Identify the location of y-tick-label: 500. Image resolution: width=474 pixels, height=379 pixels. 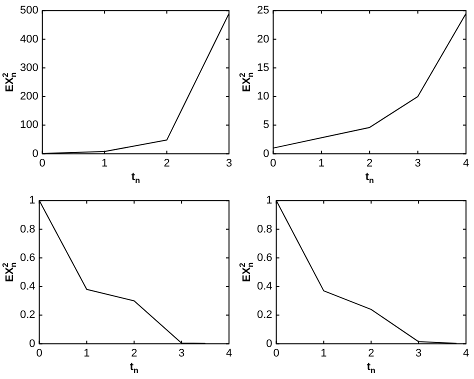
(29, 10).